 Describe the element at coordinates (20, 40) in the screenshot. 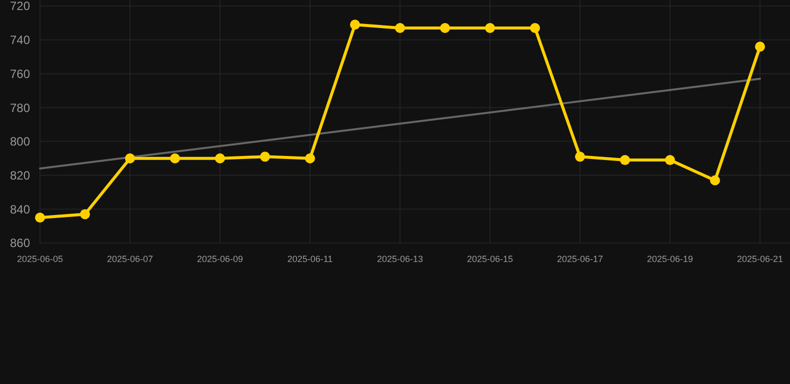

I see `y-tick-label: 740` at that location.